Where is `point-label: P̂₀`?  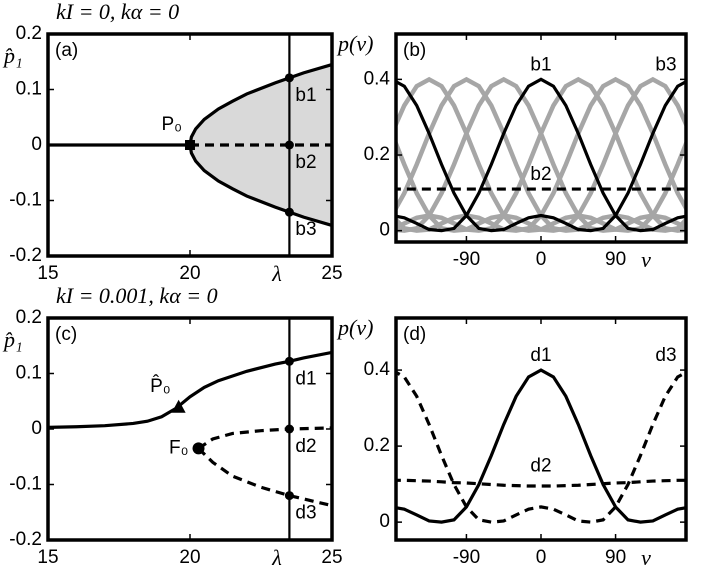 point-label: P̂₀ is located at coordinates (160, 386).